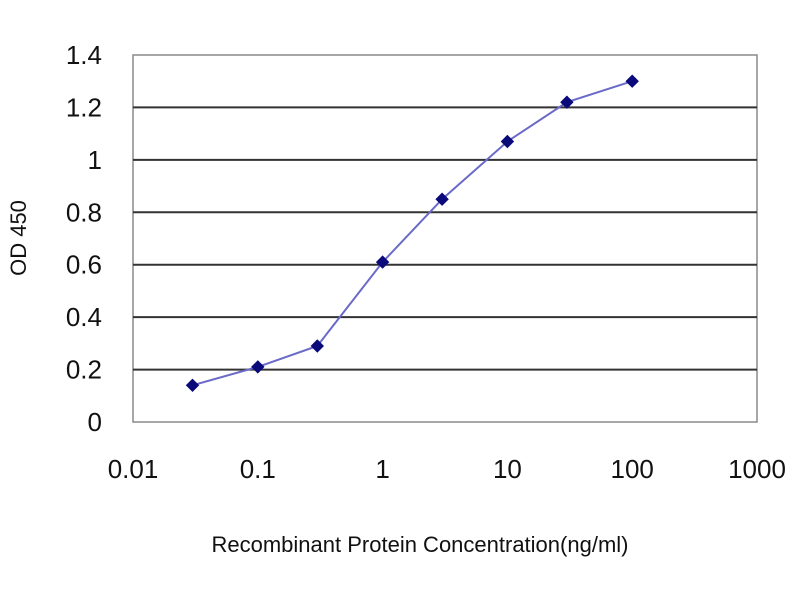  What do you see at coordinates (447, 469) in the screenshot?
I see `x-axis-tick-labels: 0.01 0.1 1 10 100 1000` at bounding box center [447, 469].